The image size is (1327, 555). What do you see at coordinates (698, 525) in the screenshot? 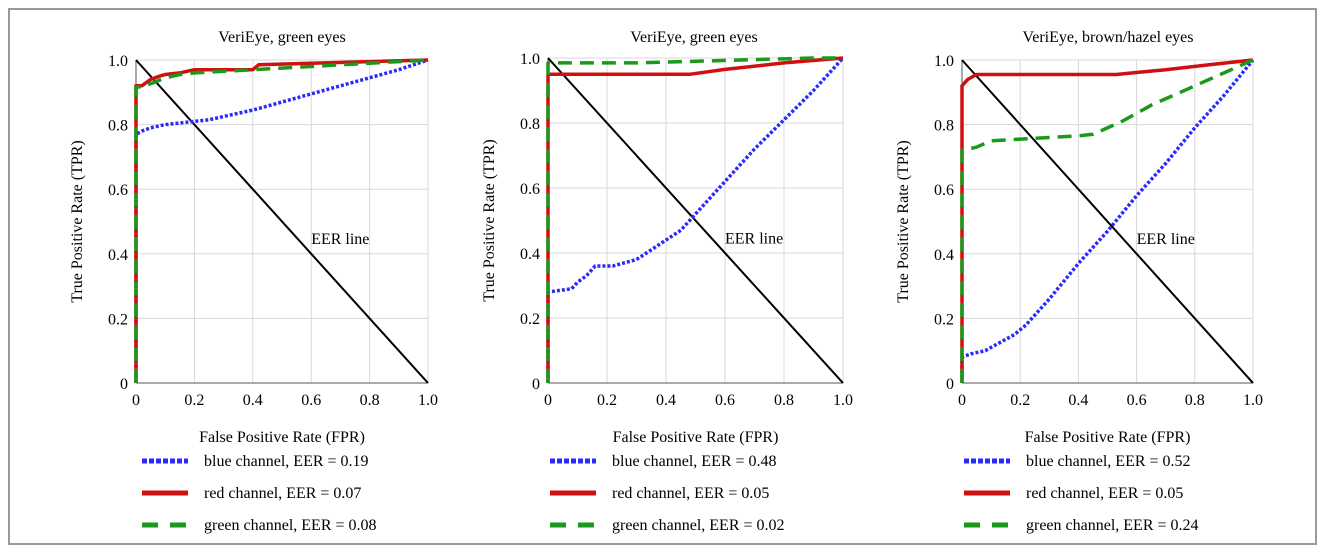
I see `legend-label-green: green channel, EER = 0.02` at bounding box center [698, 525].